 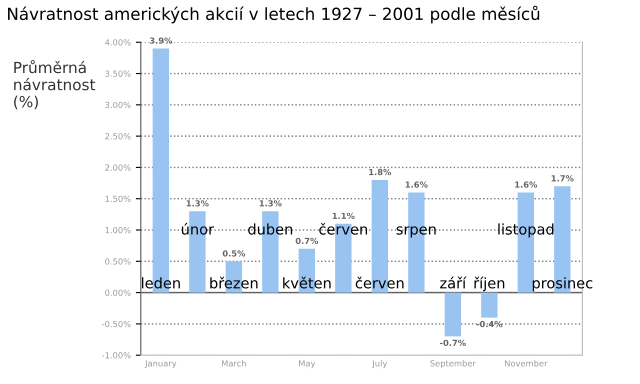 What do you see at coordinates (489, 284) in the screenshot?
I see `annotation: říjen` at bounding box center [489, 284].